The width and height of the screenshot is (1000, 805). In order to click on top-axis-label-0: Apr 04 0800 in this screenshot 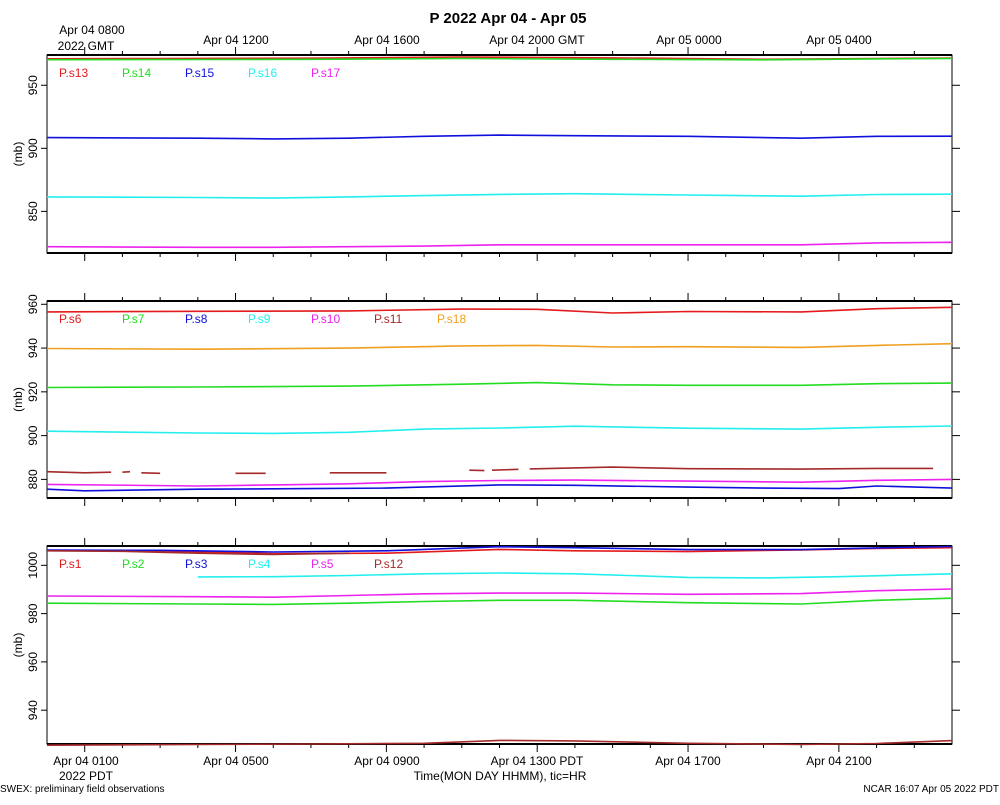, I will do `click(92, 30)`.